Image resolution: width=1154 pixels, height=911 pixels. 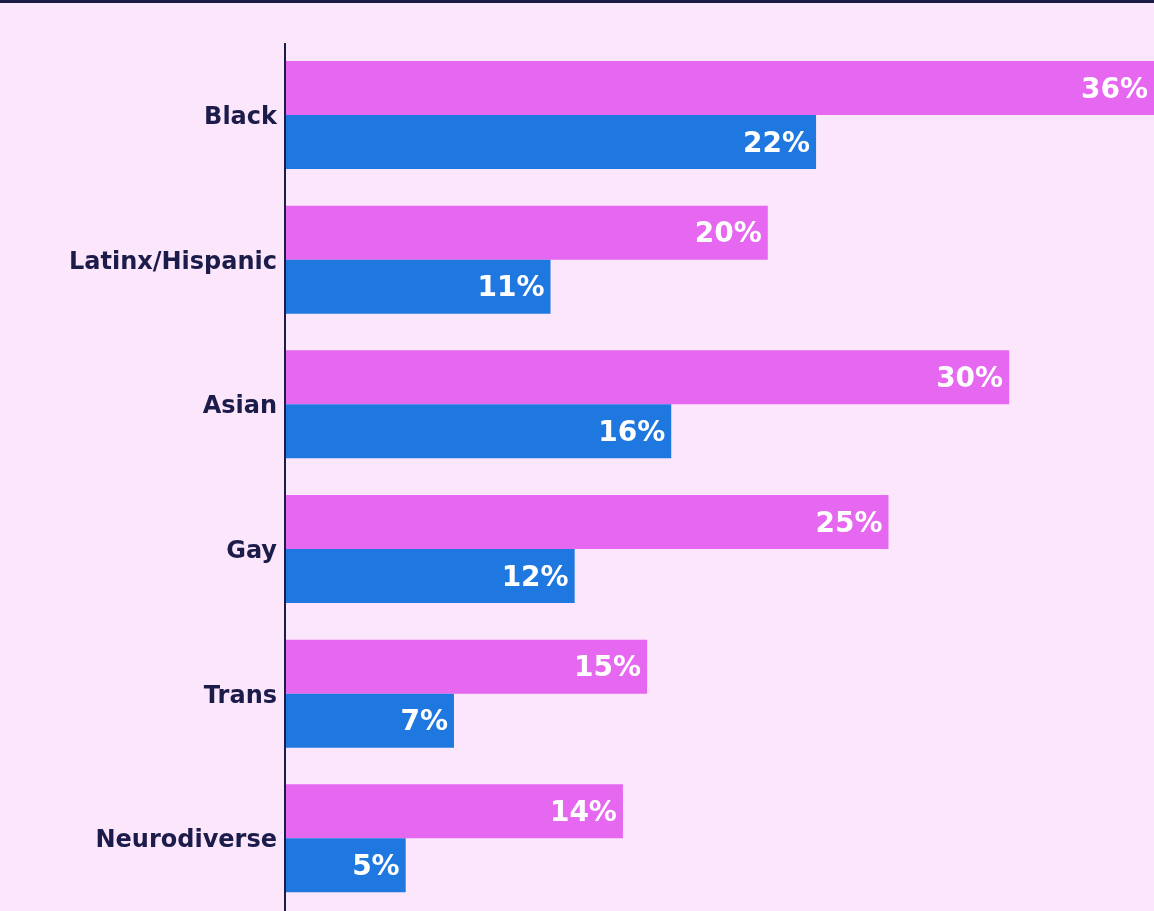 I want to click on data-label: 14%, so click(x=583, y=812).